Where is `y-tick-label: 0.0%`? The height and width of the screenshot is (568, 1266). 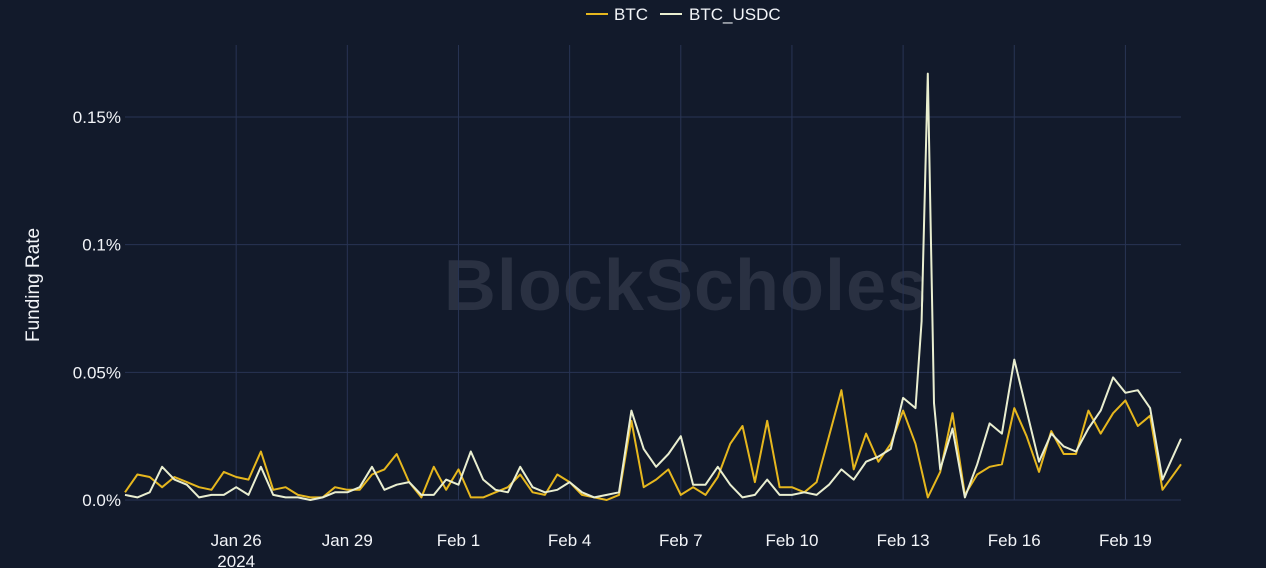 y-tick-label: 0.0% is located at coordinates (101, 500).